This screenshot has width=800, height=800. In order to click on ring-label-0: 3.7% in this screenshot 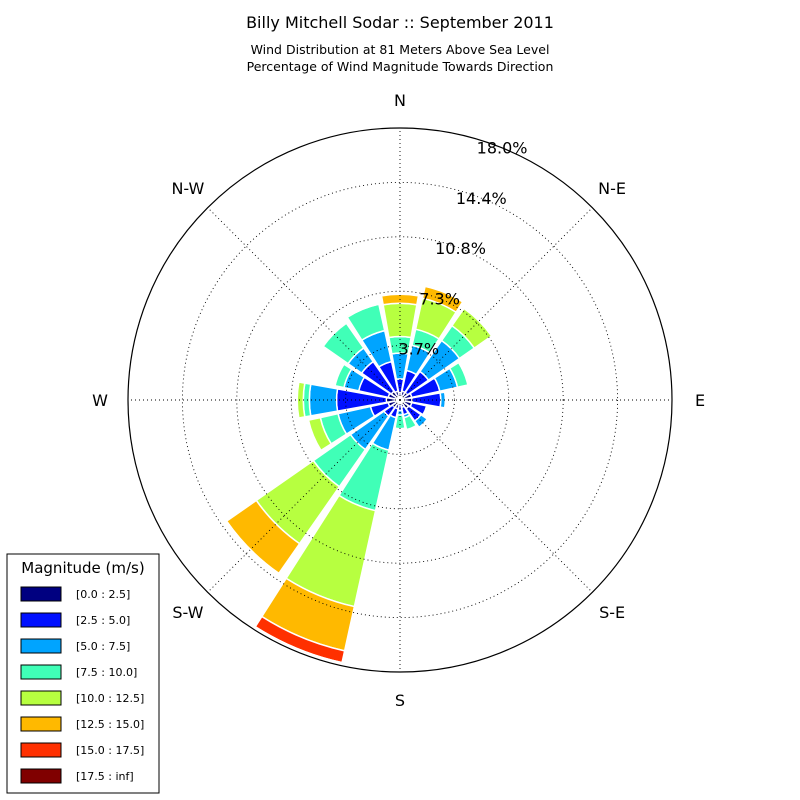, I will do `click(418, 349)`.